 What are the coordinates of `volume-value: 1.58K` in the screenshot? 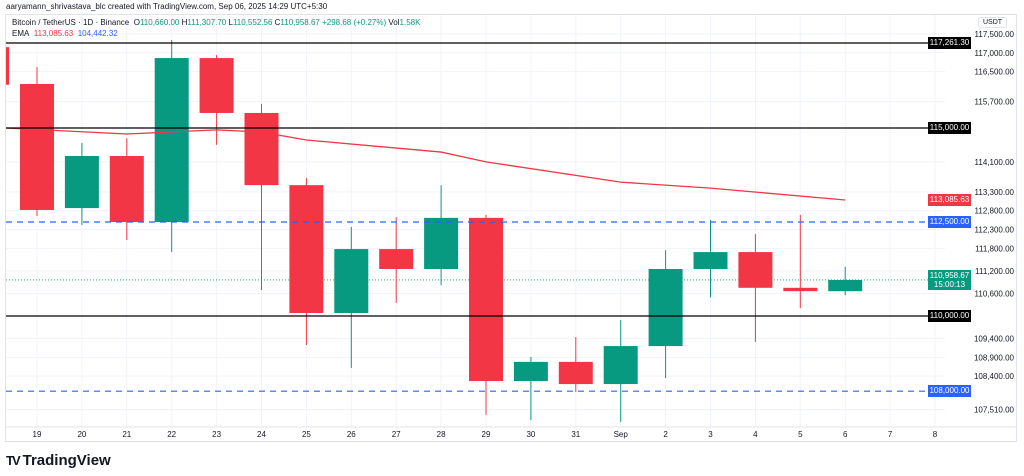 It's located at (410, 22).